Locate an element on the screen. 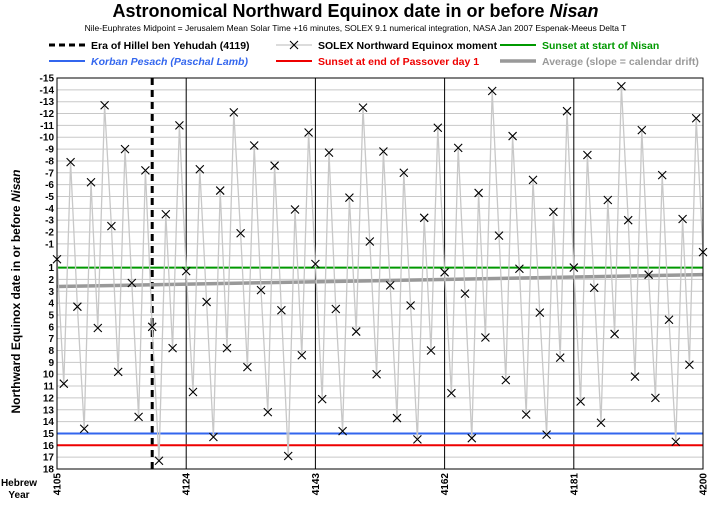 This screenshot has width=711, height=511. y-tick-label: -13 is located at coordinates (47, 102).